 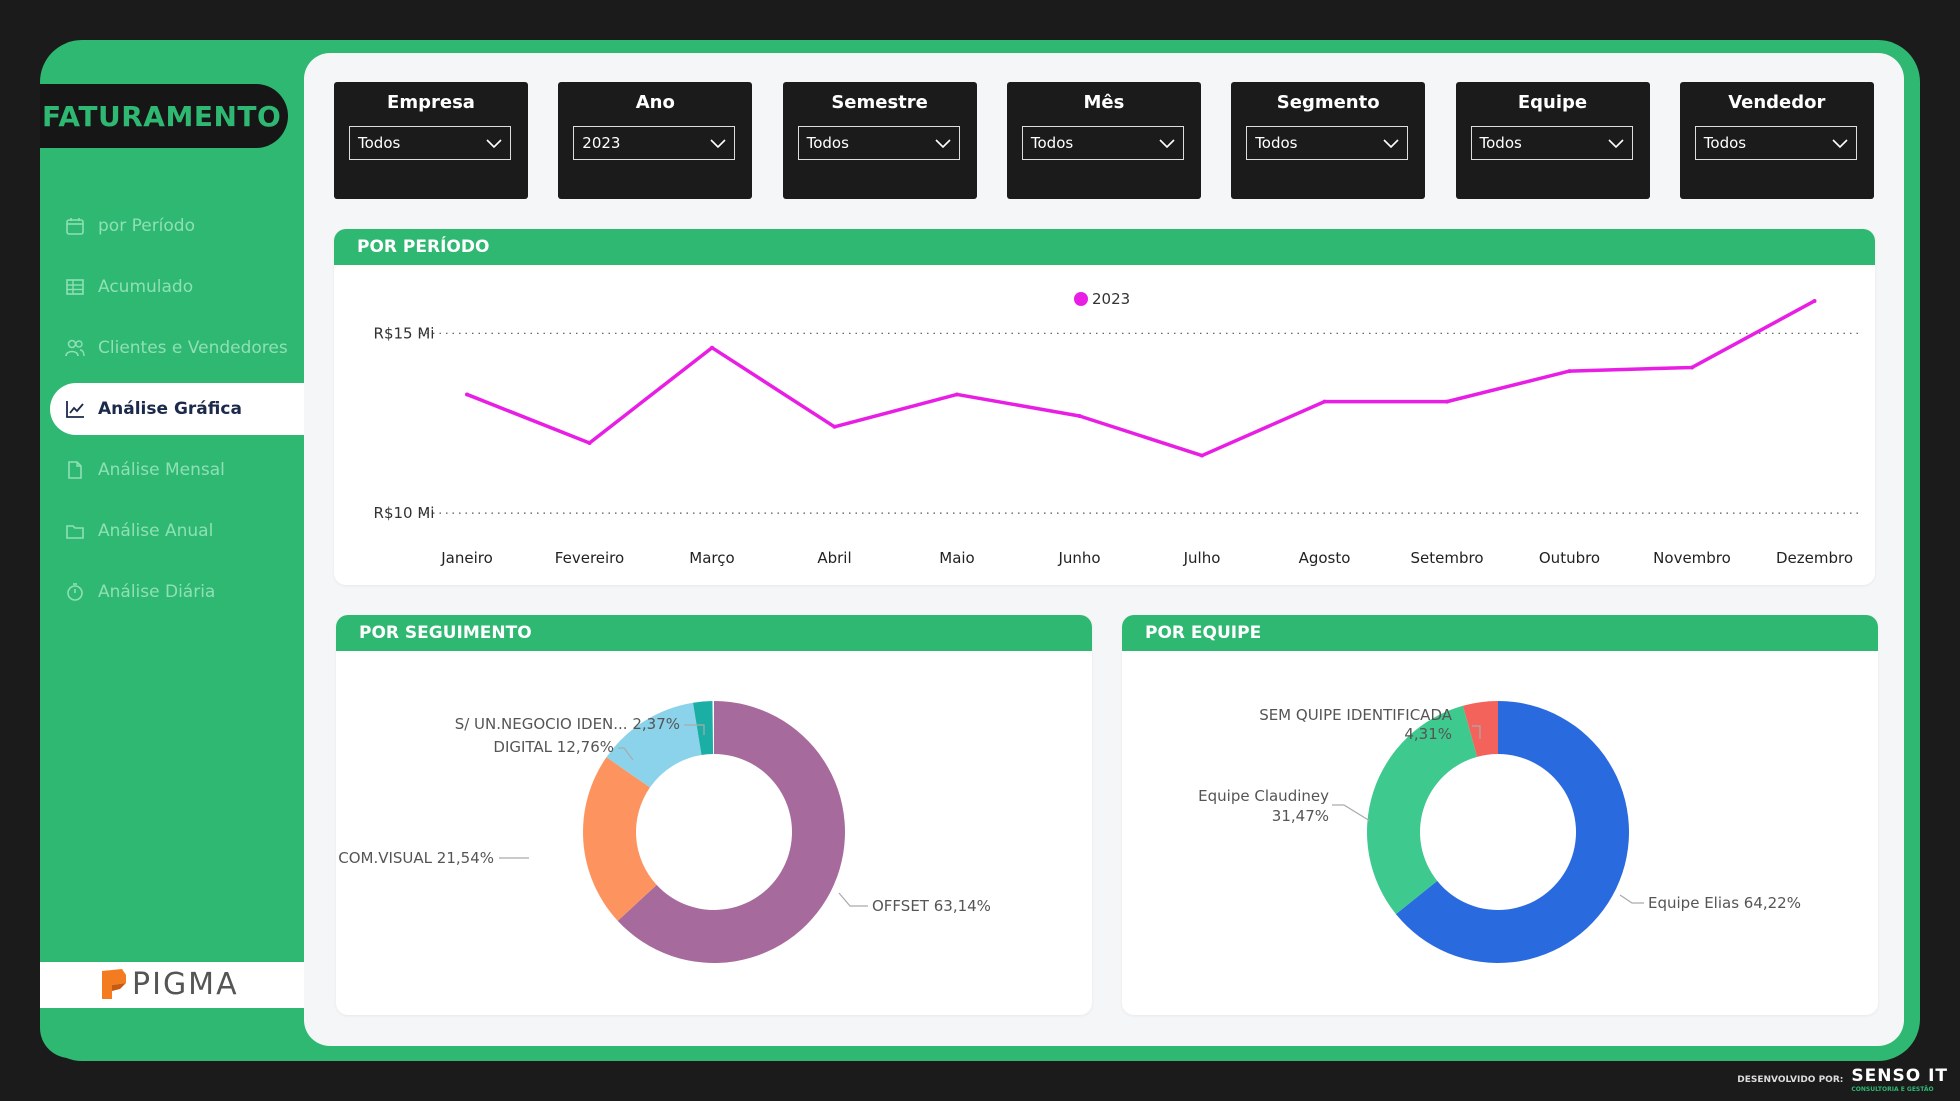 What do you see at coordinates (879, 102) in the screenshot?
I see `filter-label: Semestre` at bounding box center [879, 102].